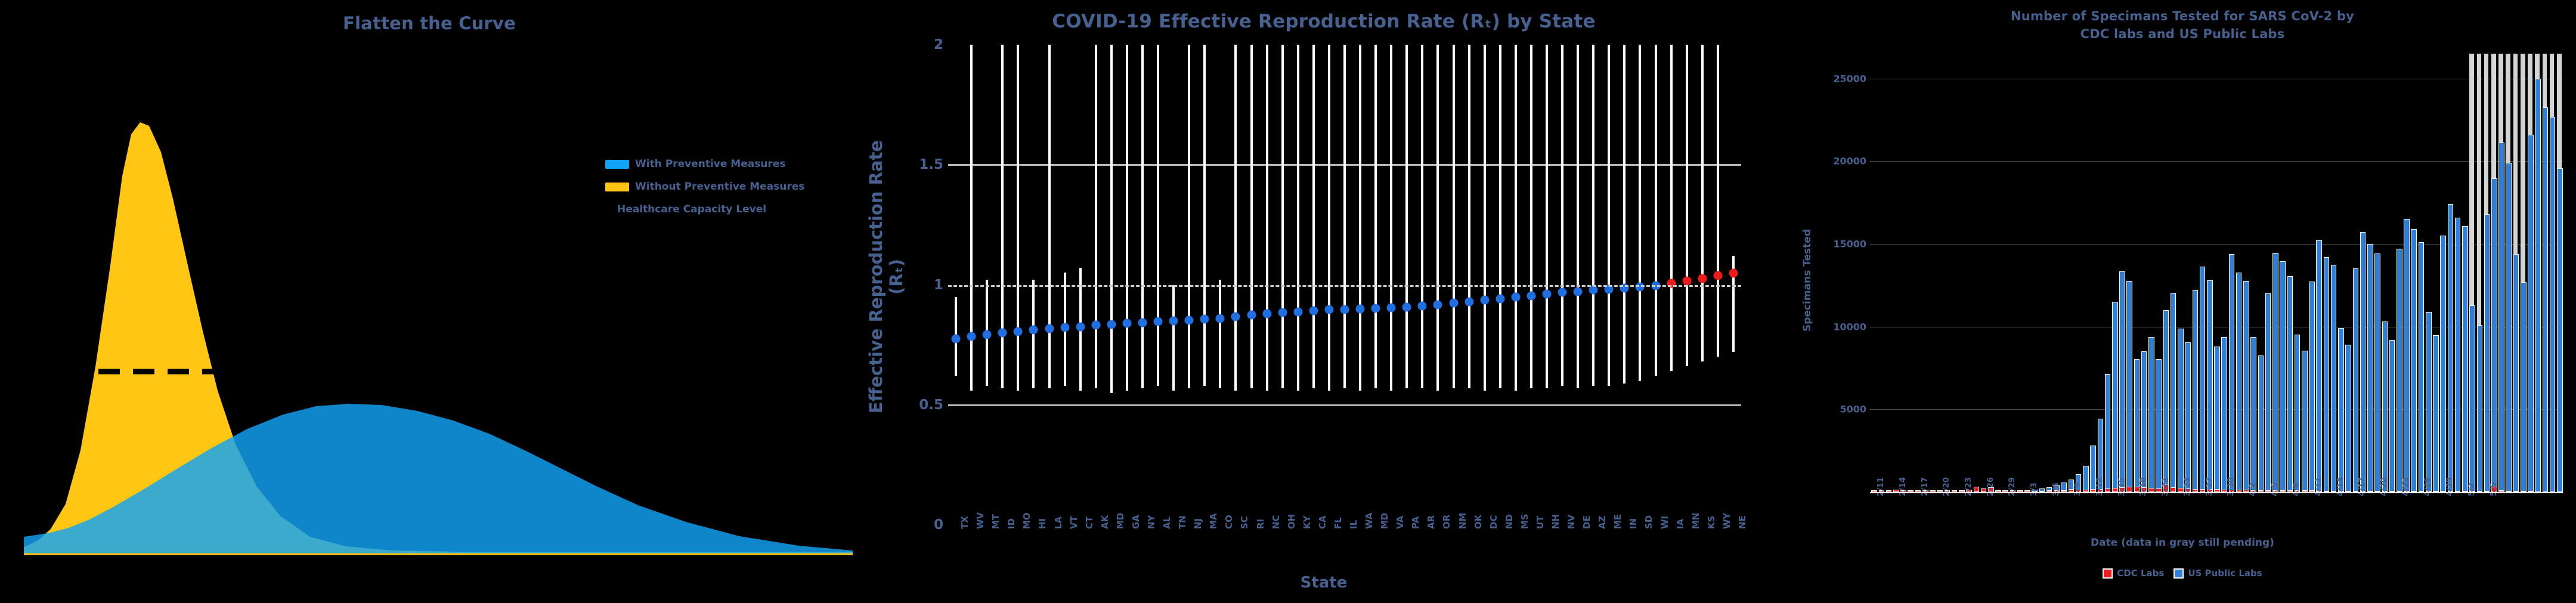 This screenshot has height=603, width=2576. Describe the element at coordinates (2134, 573) in the screenshot. I see `tests-legend-item-cdc: CDC Labs` at that location.